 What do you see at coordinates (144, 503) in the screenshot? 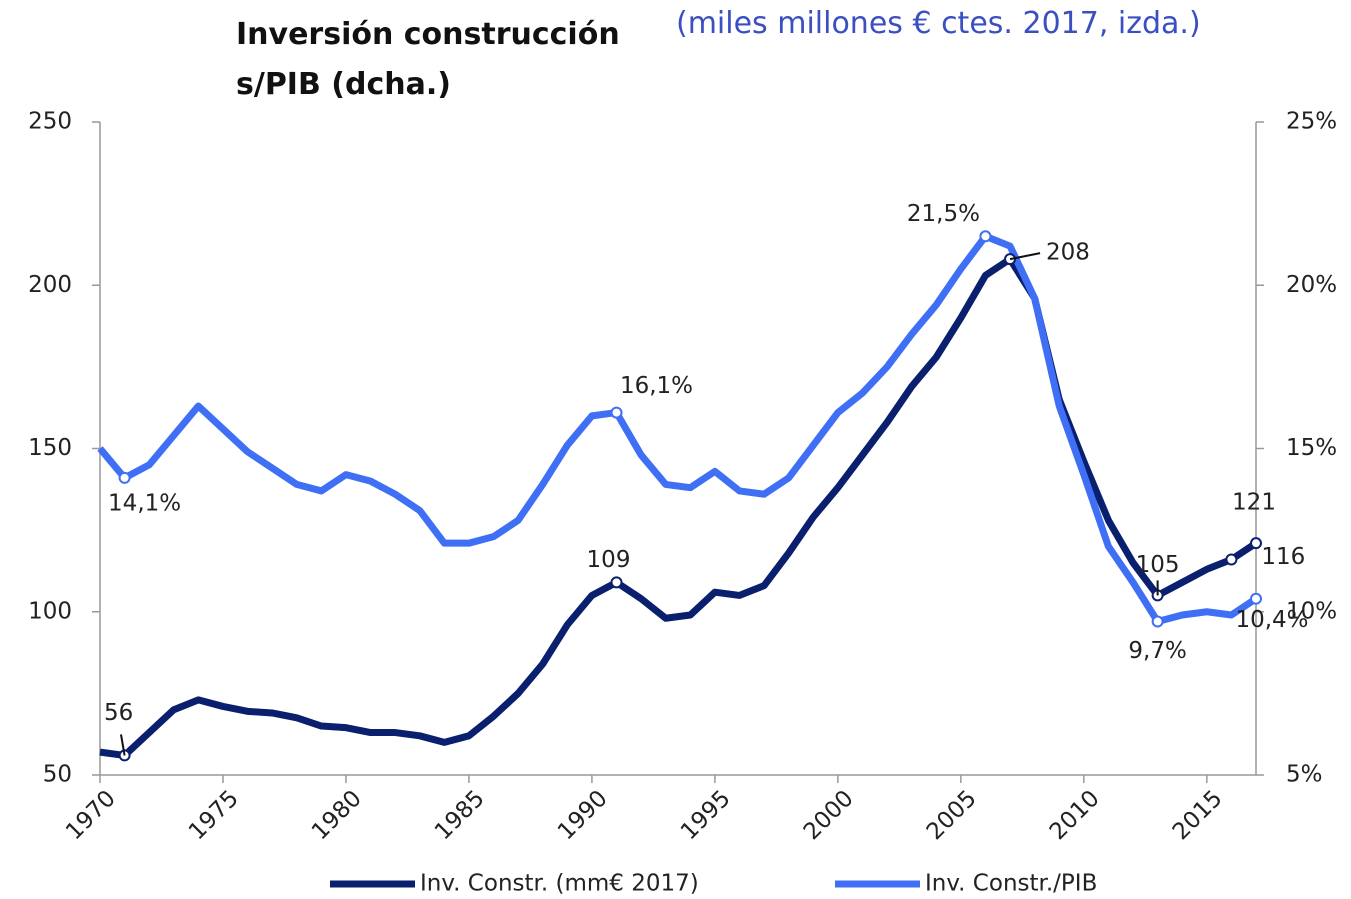
I see `data-label: 14,1%` at bounding box center [144, 503].